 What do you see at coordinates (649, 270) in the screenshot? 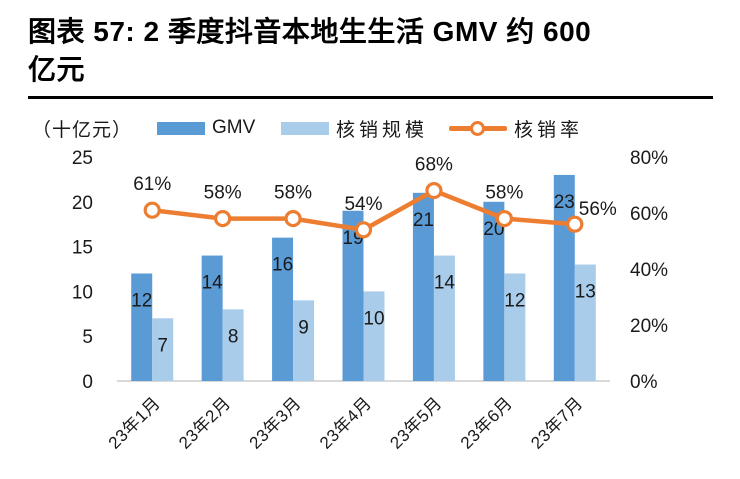
I see `right-axis-tick-label: 40%` at bounding box center [649, 270].